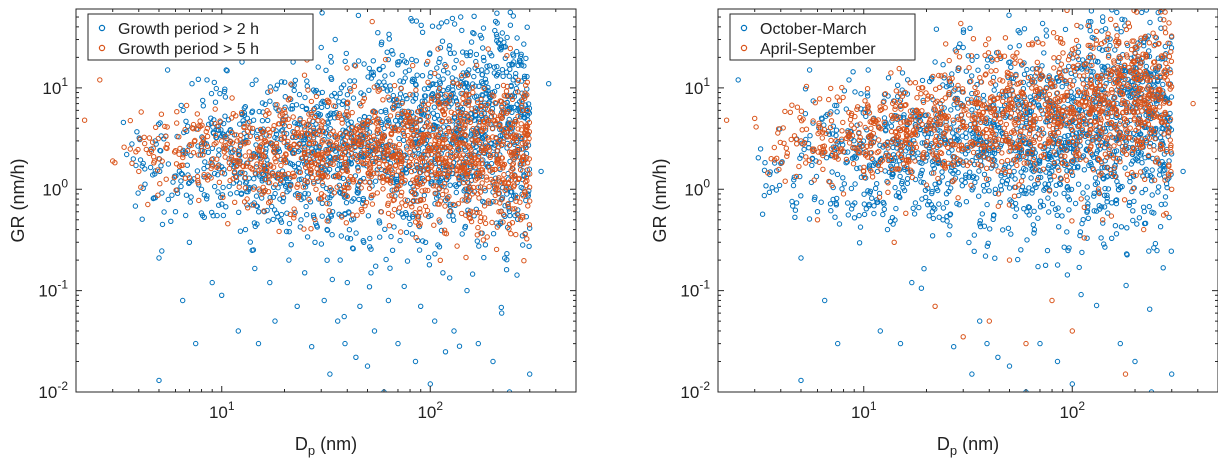  What do you see at coordinates (188, 29) in the screenshot?
I see `legend-entry: Growth period > 2 h` at bounding box center [188, 29].